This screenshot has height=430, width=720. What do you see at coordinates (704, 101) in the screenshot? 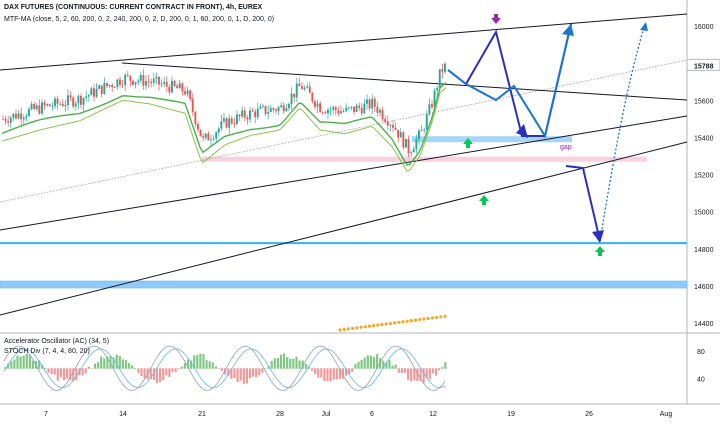
I see `y-tick-label: 15600` at bounding box center [704, 101].